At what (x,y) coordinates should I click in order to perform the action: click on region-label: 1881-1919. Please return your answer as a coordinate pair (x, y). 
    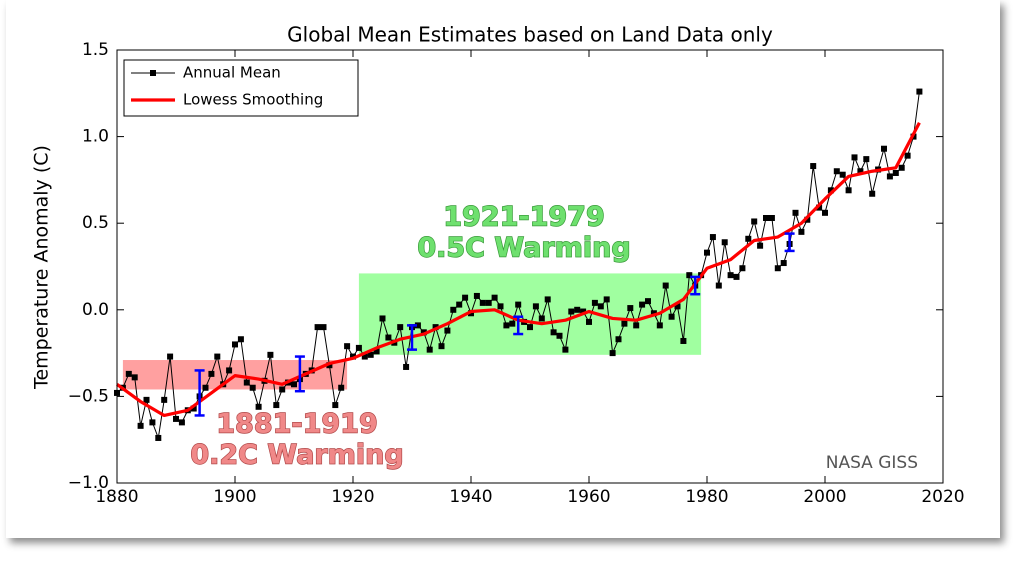
    Looking at the image, I should click on (297, 424).